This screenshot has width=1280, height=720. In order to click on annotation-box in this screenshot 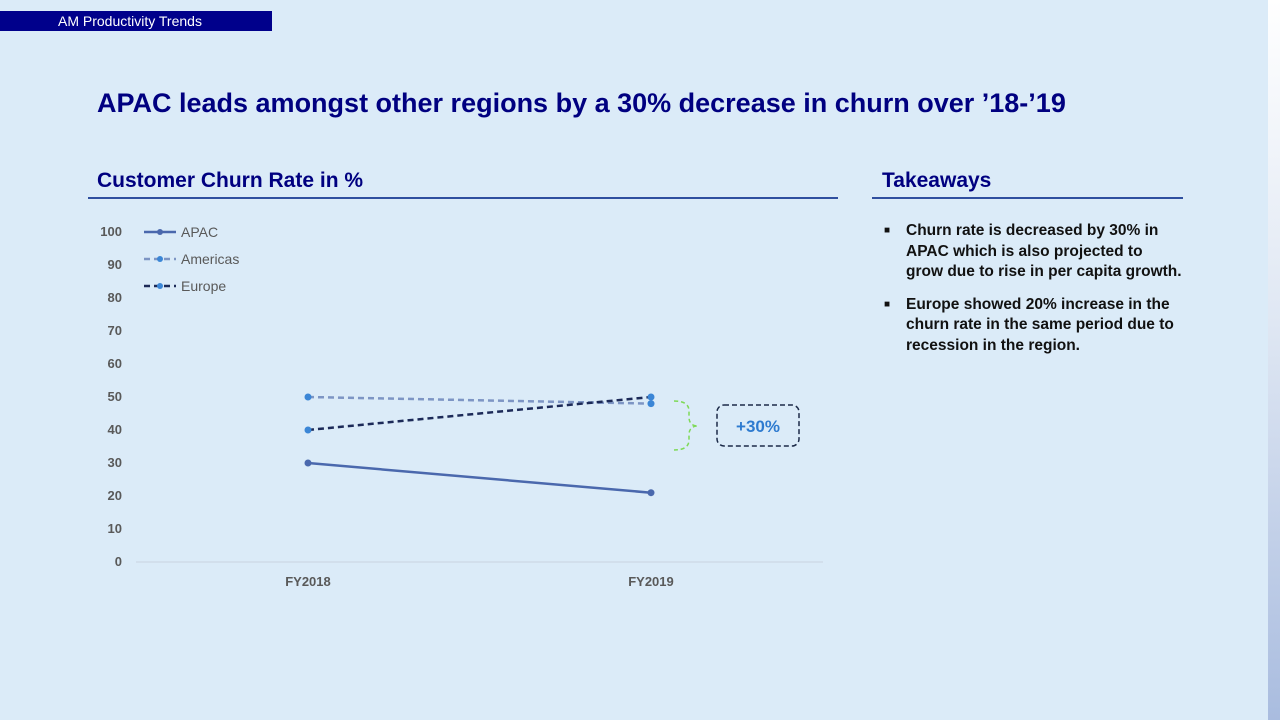, I will do `click(758, 425)`.